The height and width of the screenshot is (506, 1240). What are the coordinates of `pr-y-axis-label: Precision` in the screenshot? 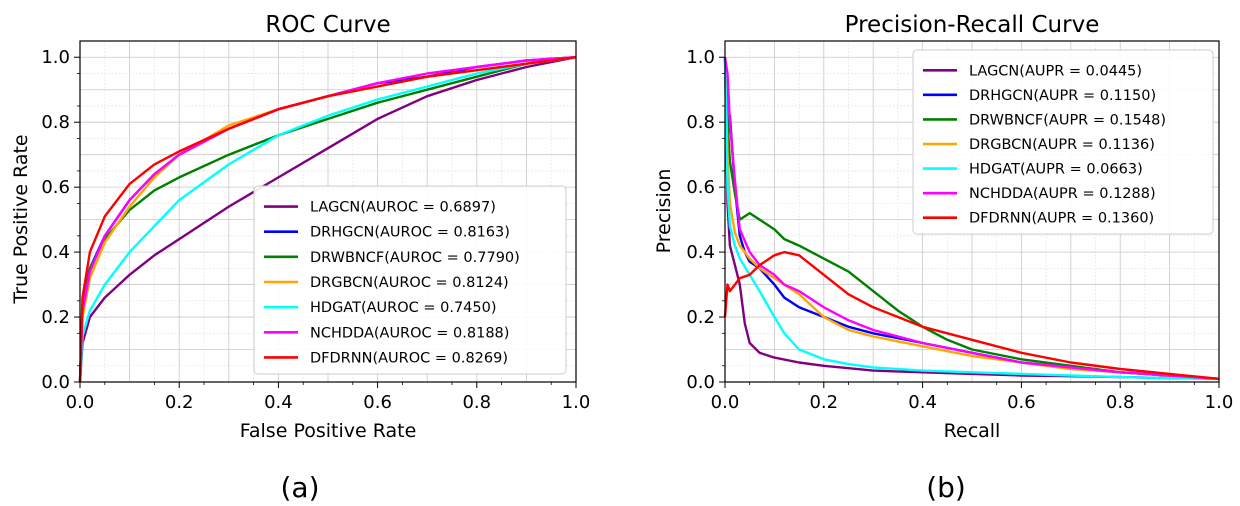 It's located at (664, 211).